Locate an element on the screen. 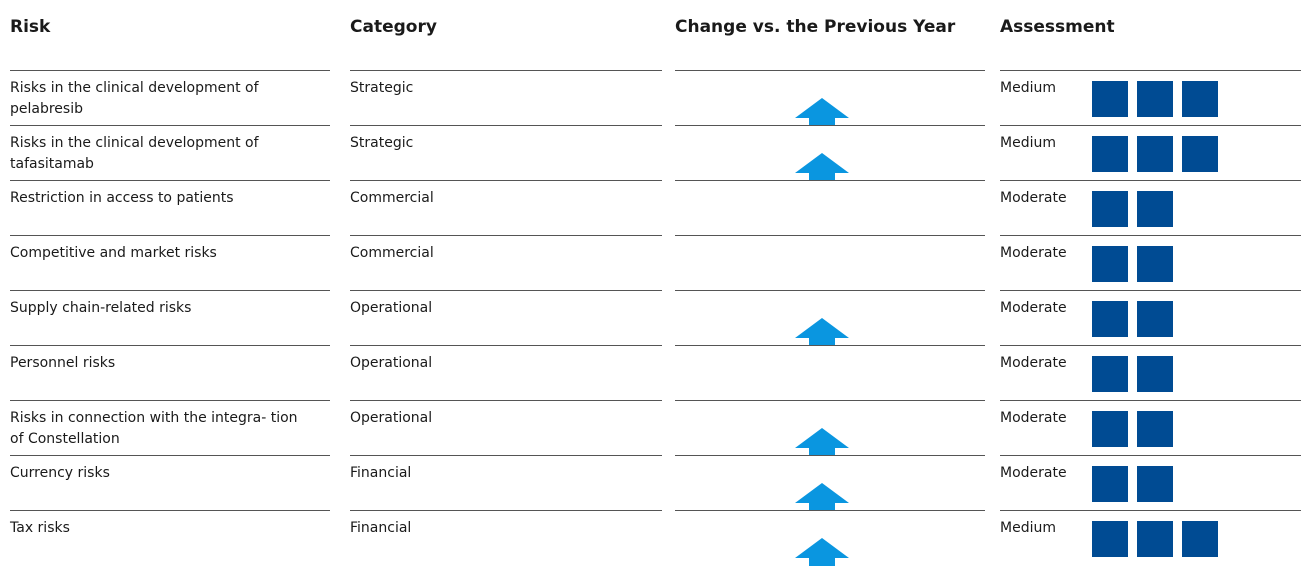 The height and width of the screenshot is (566, 1301). risk-cell: Tax risks is located at coordinates (40, 528).